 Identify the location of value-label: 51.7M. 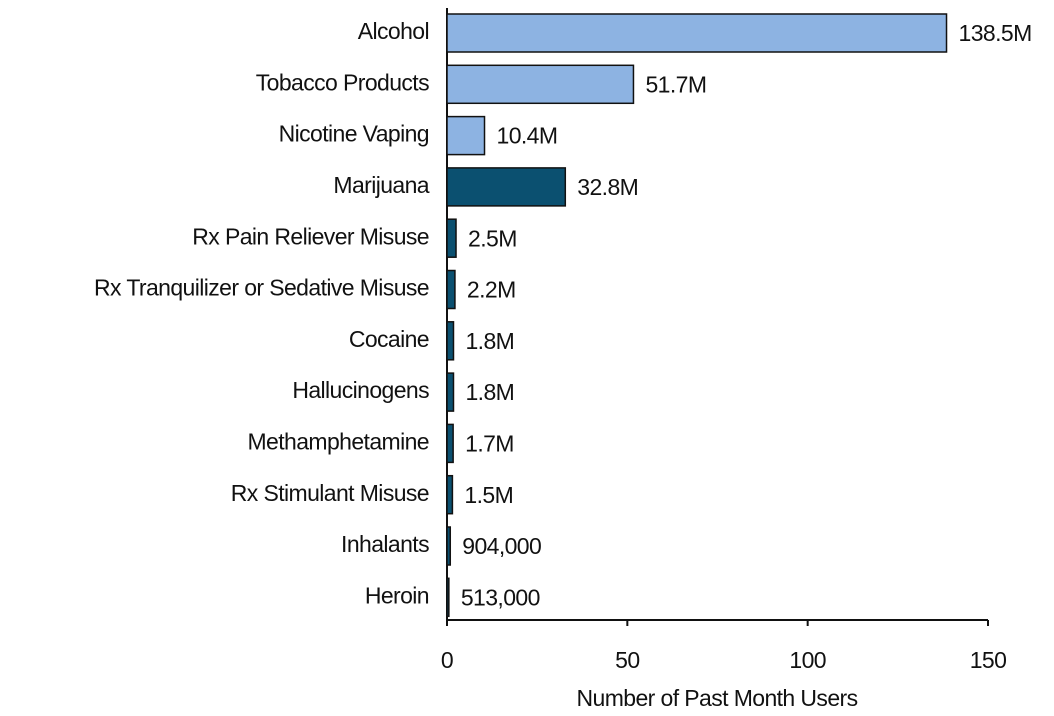
(675, 84).